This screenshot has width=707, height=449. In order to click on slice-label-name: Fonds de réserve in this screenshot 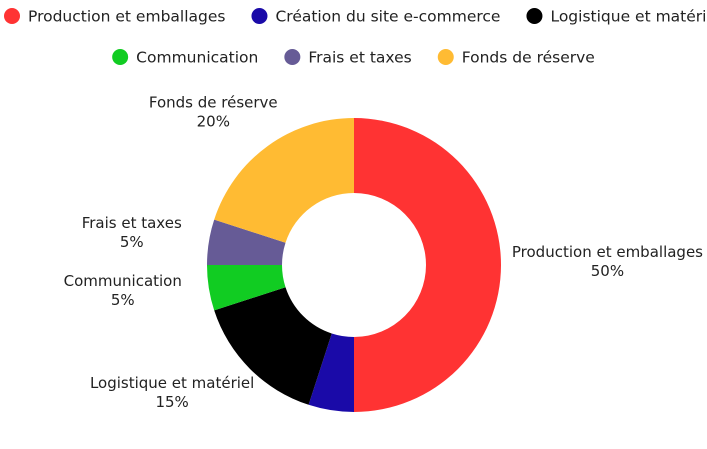, I will do `click(213, 102)`.